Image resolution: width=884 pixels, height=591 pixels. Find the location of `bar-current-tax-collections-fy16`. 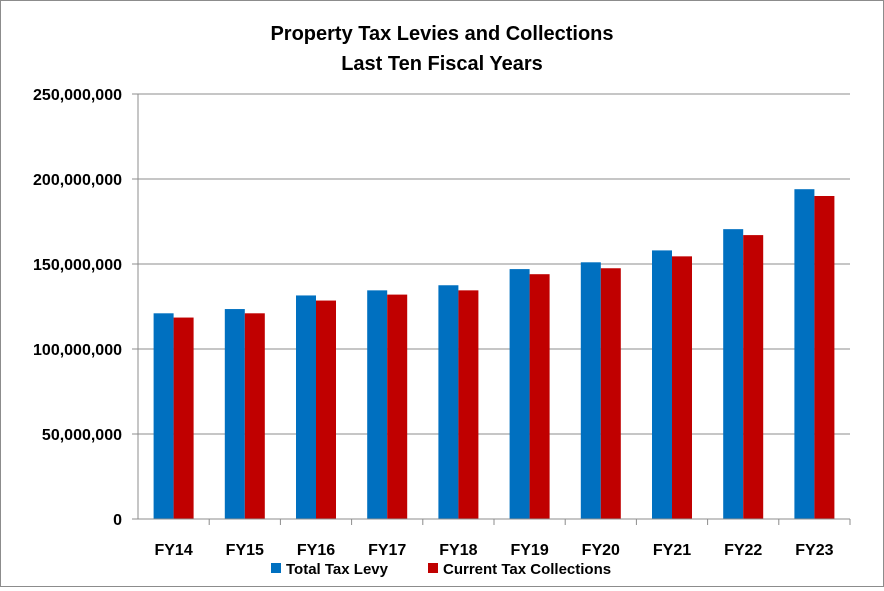

bar-current-tax-collections-fy16 is located at coordinates (326, 409).